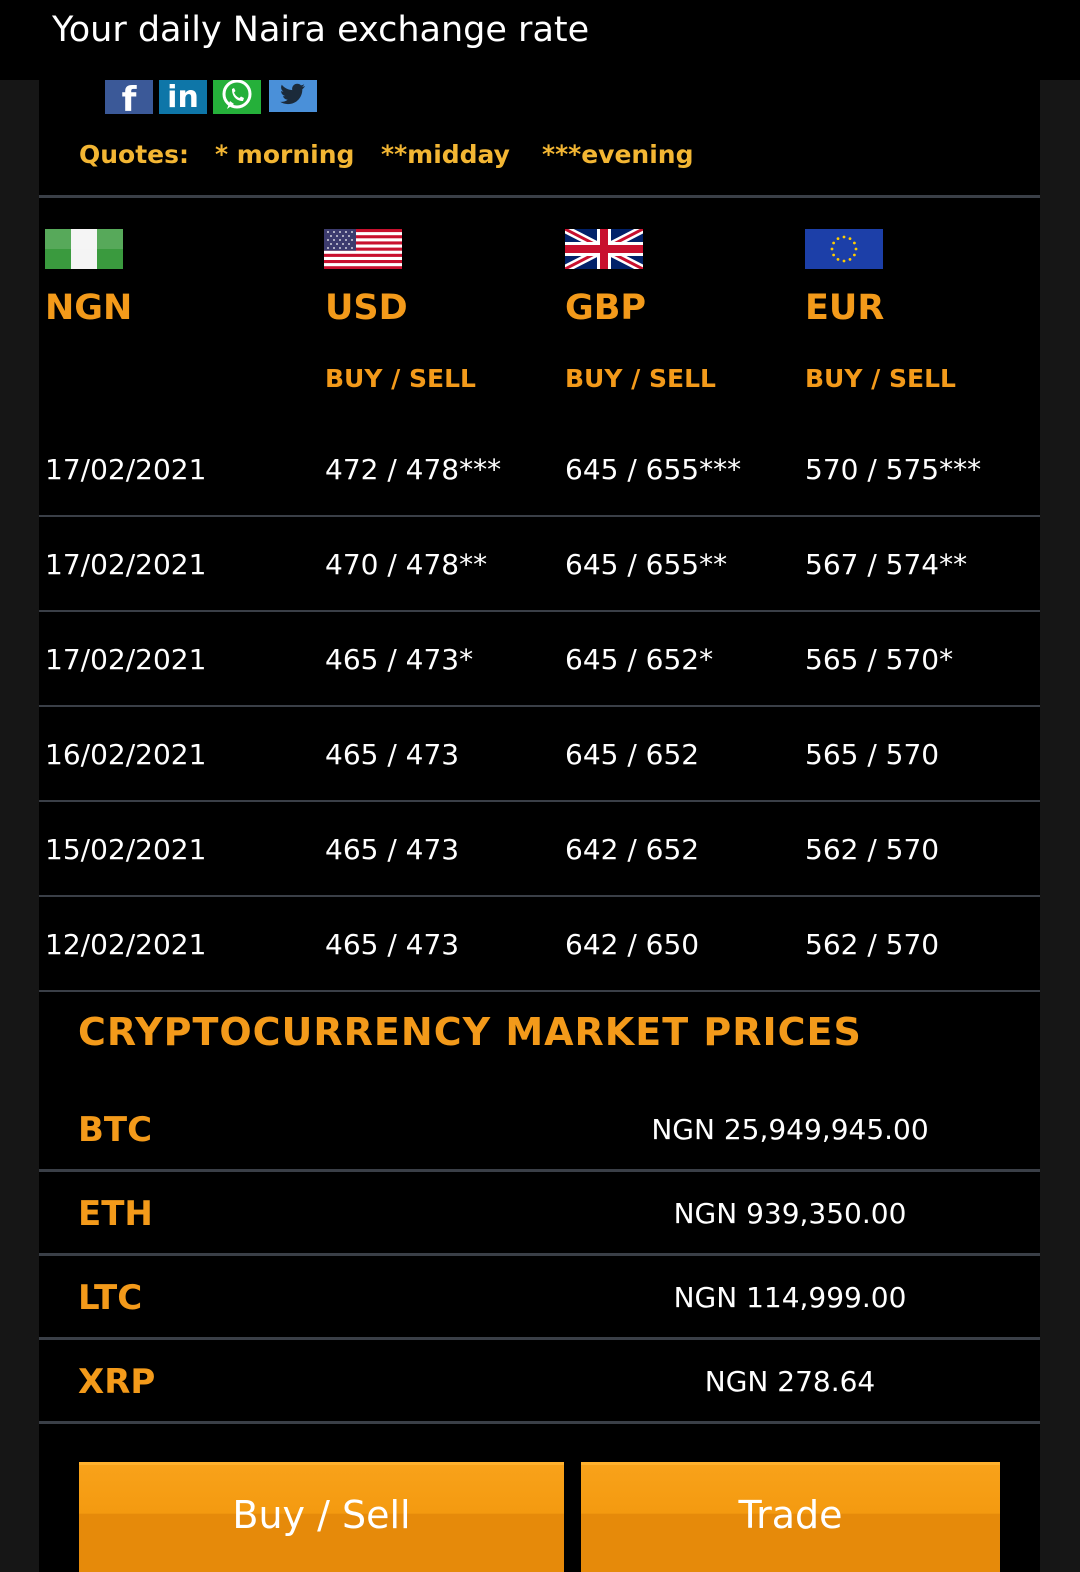 The width and height of the screenshot is (1080, 1572). What do you see at coordinates (632, 754) in the screenshot?
I see `rate-gbp: 645 / 652` at bounding box center [632, 754].